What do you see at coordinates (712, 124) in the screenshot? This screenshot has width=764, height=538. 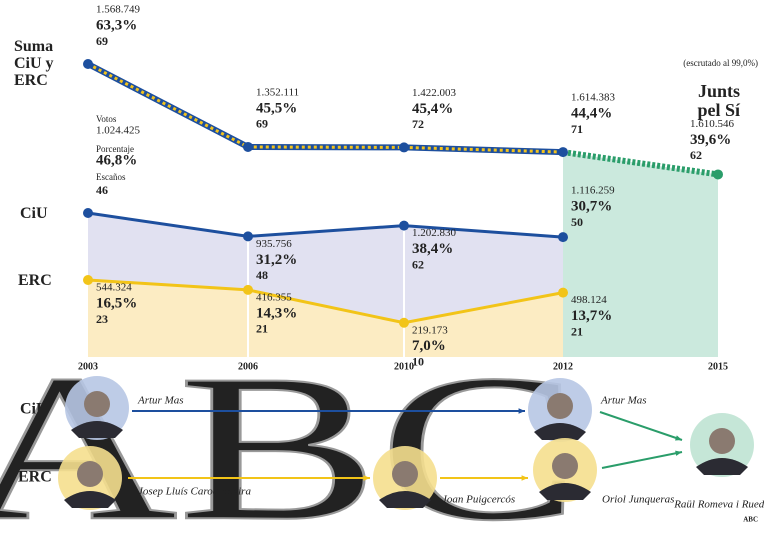 I see `votes-label: 1.610.546` at bounding box center [712, 124].